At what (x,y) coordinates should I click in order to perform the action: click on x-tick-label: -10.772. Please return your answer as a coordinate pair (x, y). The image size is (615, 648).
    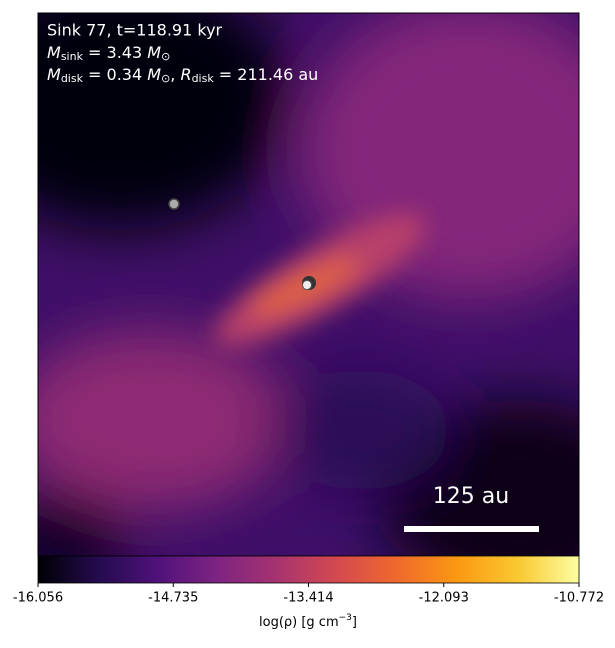
    Looking at the image, I should click on (579, 598).